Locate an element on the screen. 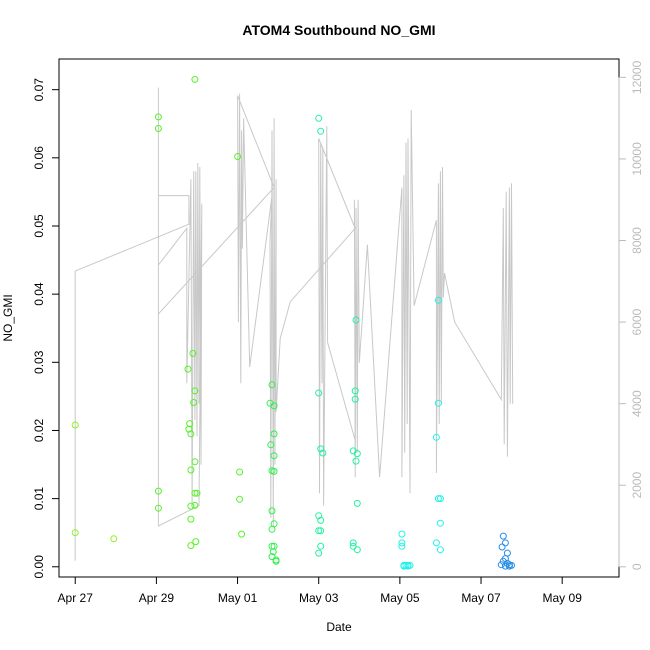 This screenshot has width=650, height=650. y2-tick-label: 4000 is located at coordinates (637, 403).